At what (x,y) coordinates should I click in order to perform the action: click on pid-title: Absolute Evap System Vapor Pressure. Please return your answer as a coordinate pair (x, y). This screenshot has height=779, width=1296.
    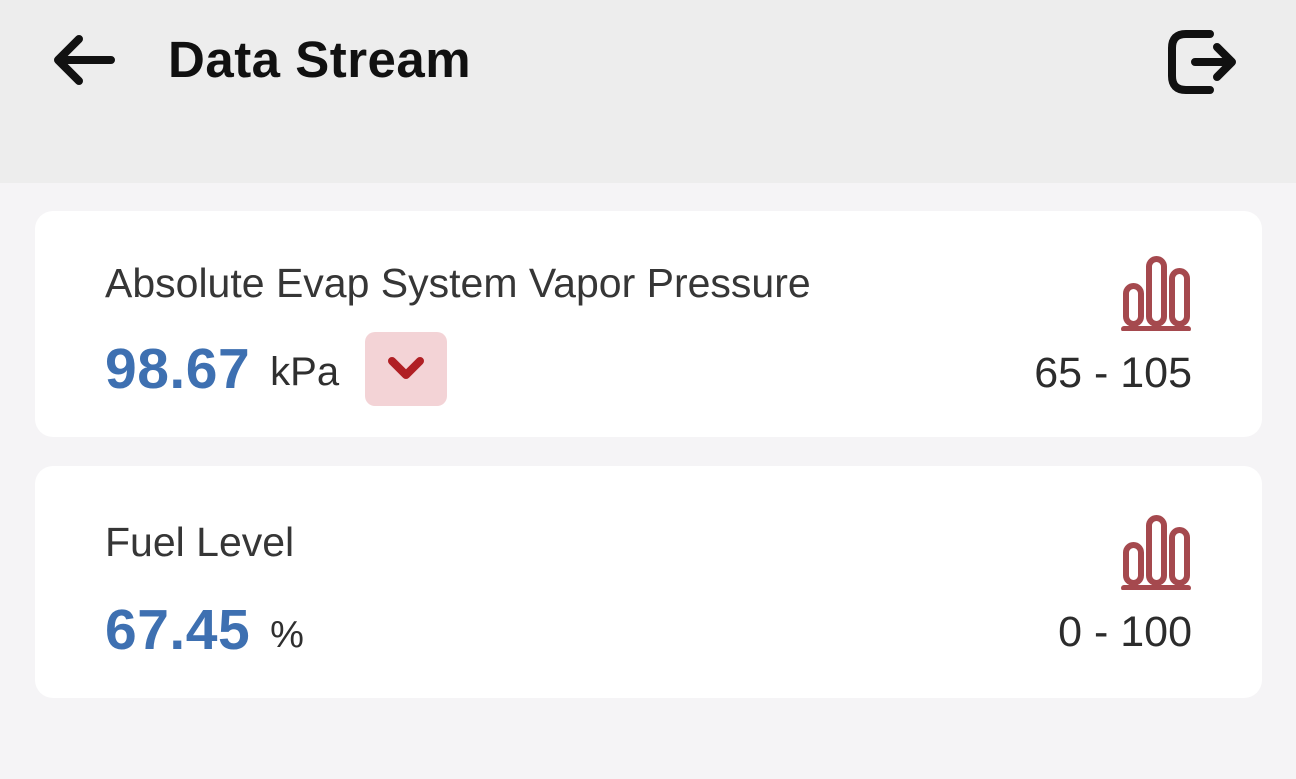
    Looking at the image, I should click on (458, 283).